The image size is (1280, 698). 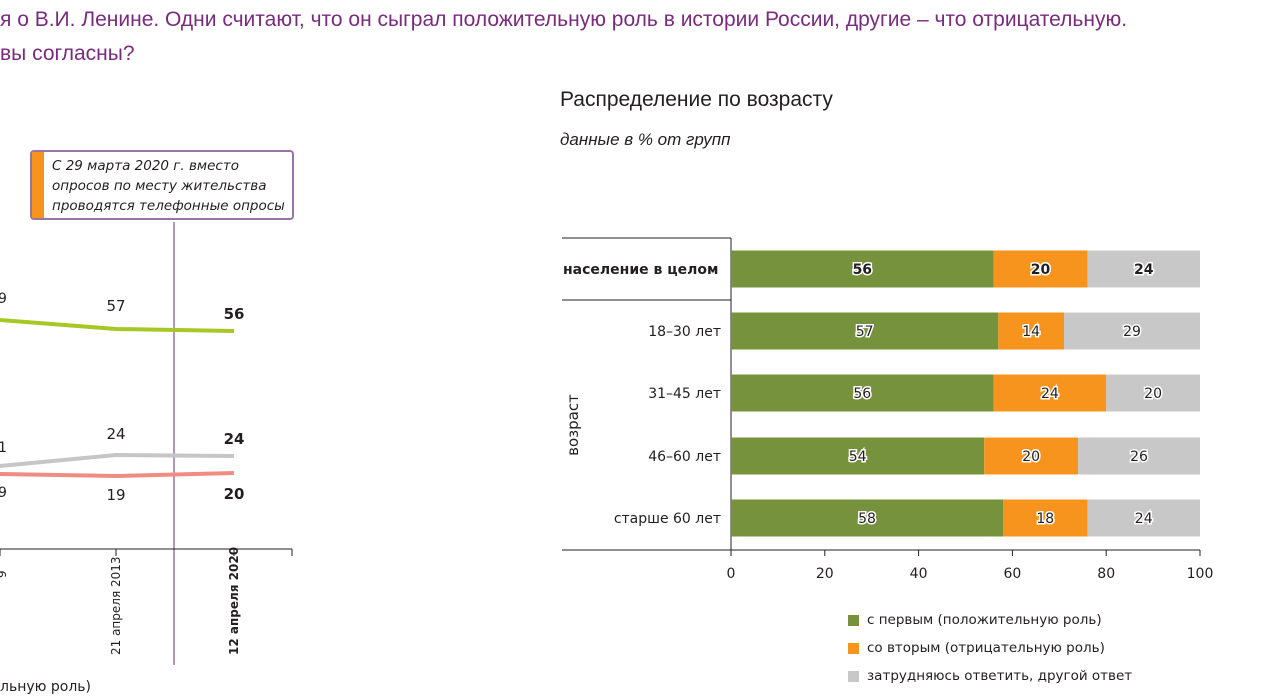 What do you see at coordinates (67, 53) in the screenshot?
I see `question-text-line-2: вы согласны?` at bounding box center [67, 53].